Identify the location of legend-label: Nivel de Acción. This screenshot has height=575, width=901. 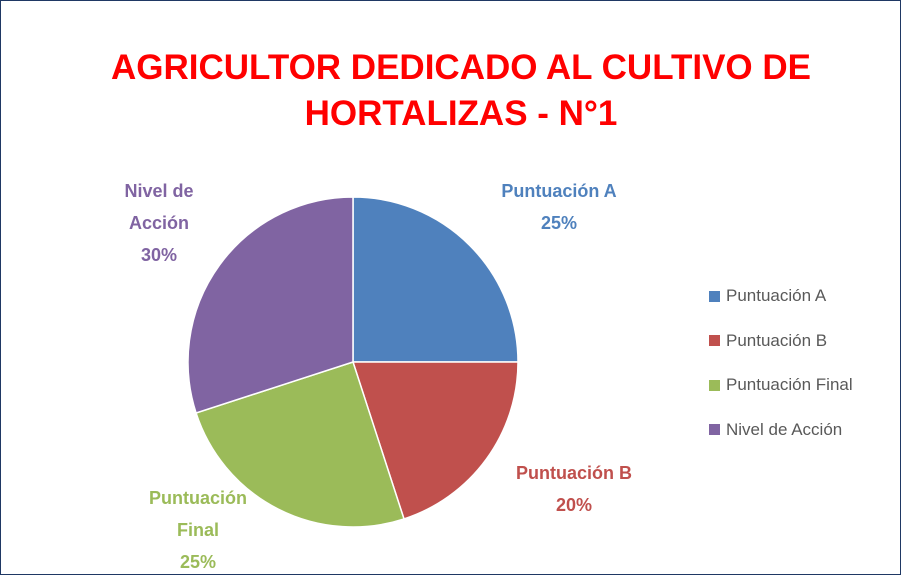
(784, 429).